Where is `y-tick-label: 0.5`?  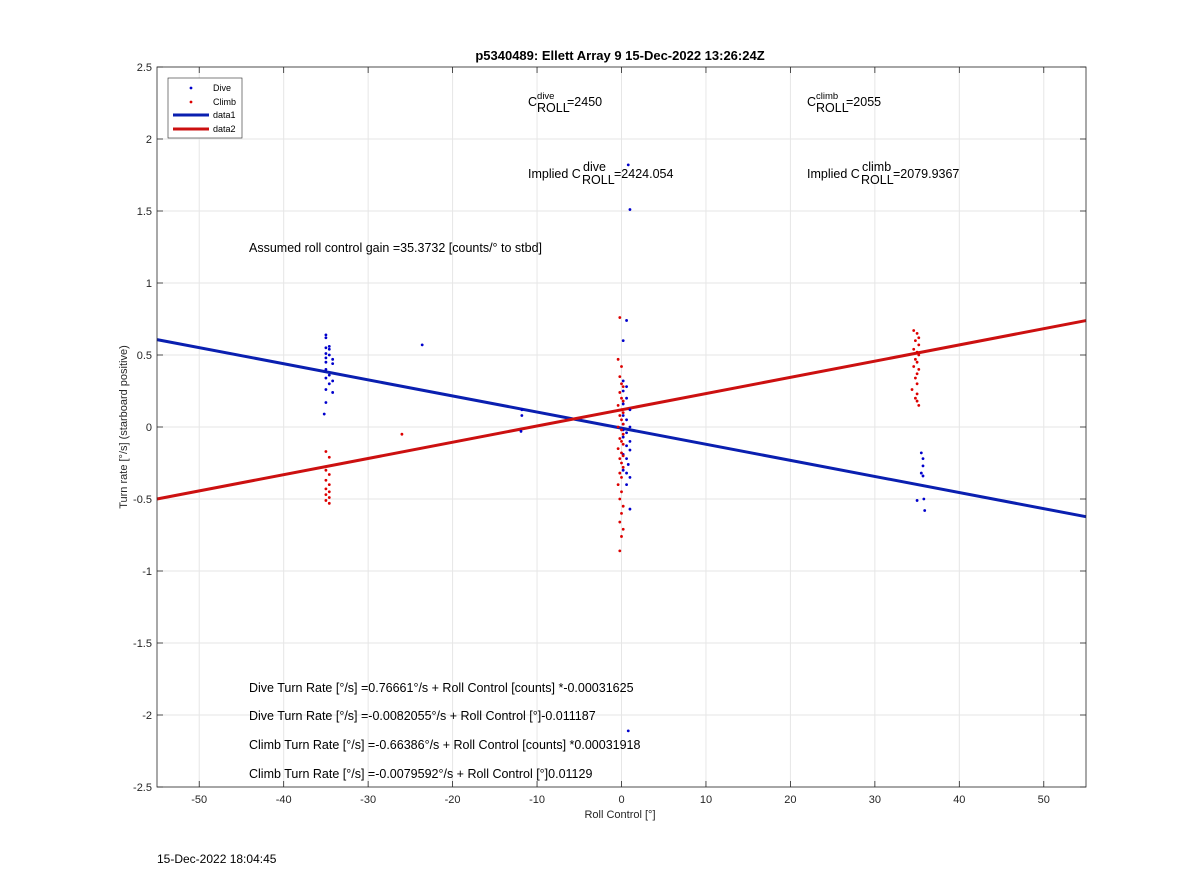
y-tick-label: 0.5 is located at coordinates (144, 356).